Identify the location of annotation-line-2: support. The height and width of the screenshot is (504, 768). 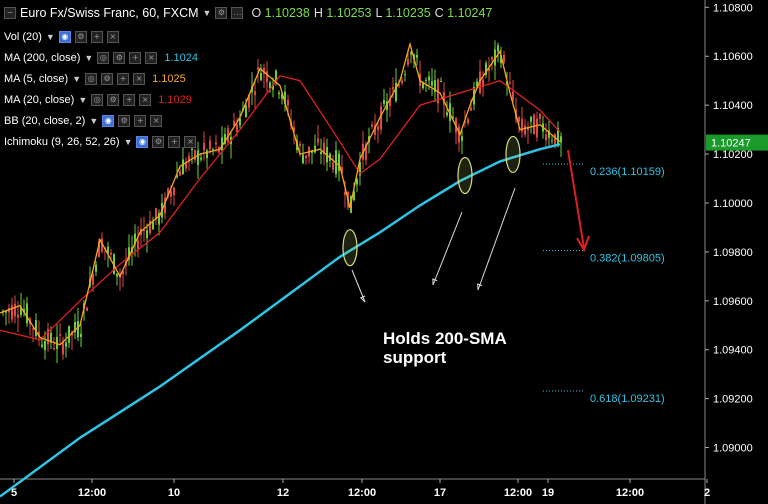
(415, 357).